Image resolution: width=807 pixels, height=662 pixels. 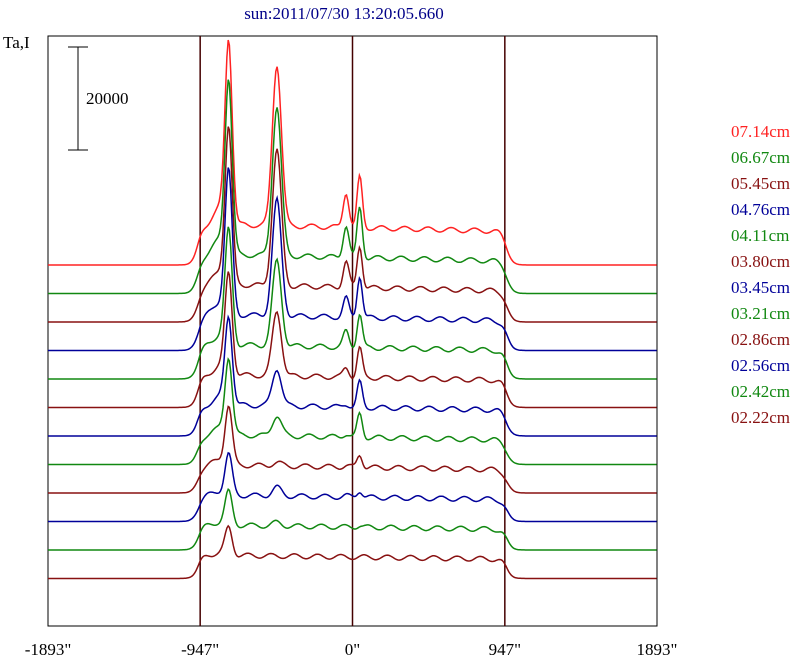 I want to click on scale-bar: 20000, so click(x=98, y=98).